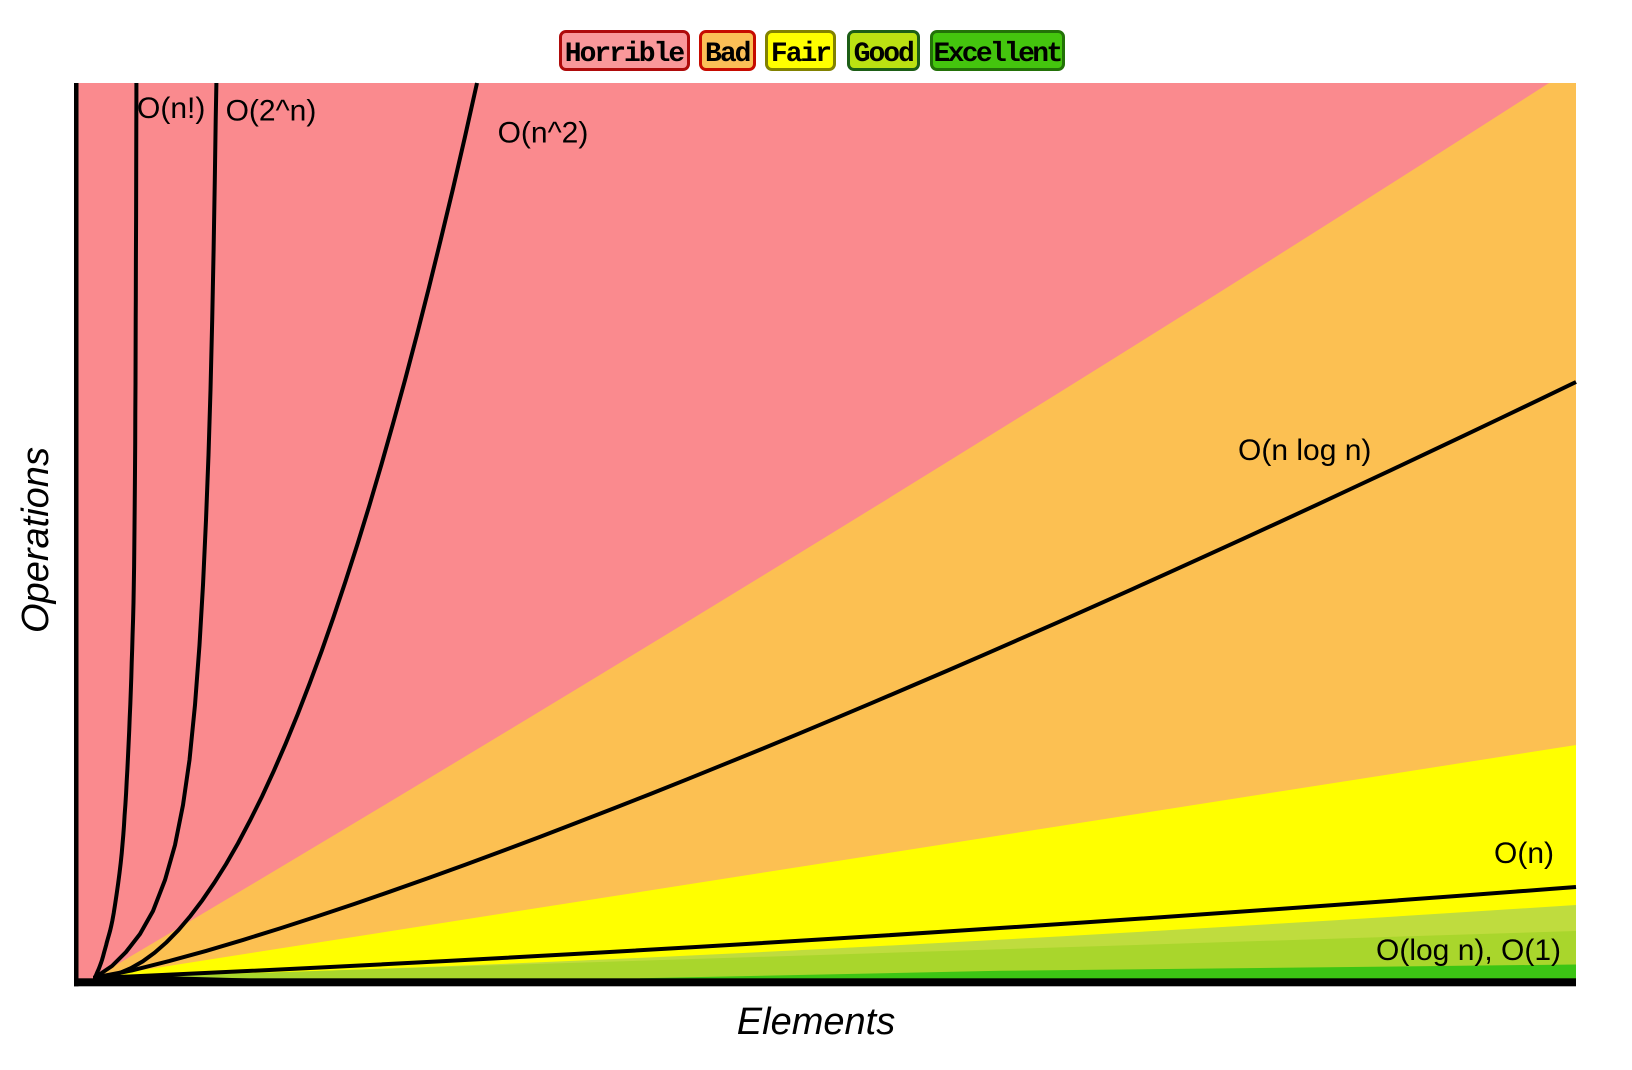 The image size is (1632, 1070). I want to click on svg-text: Elements, so click(816, 1022).